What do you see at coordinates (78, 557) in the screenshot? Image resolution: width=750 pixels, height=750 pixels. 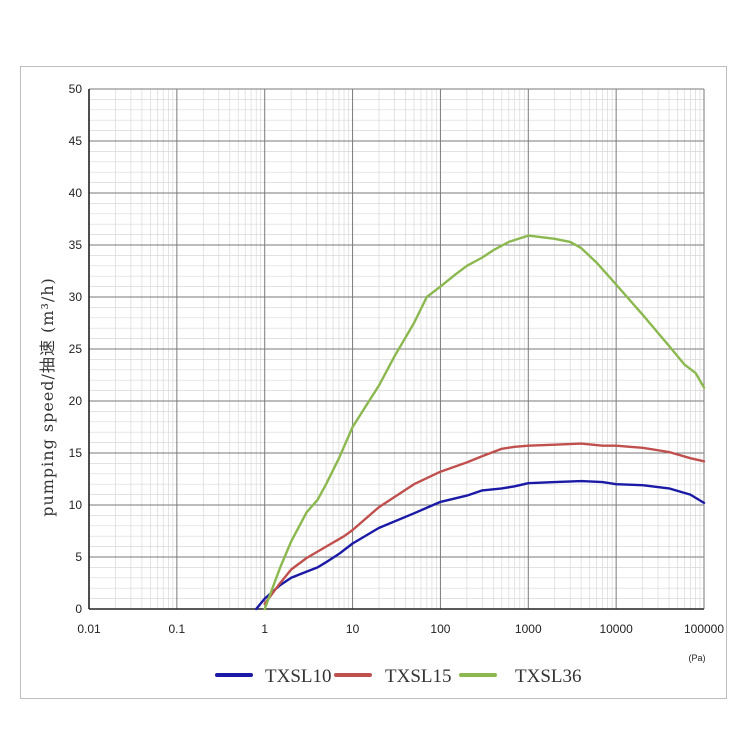 I see `y-tick-label: 5` at bounding box center [78, 557].